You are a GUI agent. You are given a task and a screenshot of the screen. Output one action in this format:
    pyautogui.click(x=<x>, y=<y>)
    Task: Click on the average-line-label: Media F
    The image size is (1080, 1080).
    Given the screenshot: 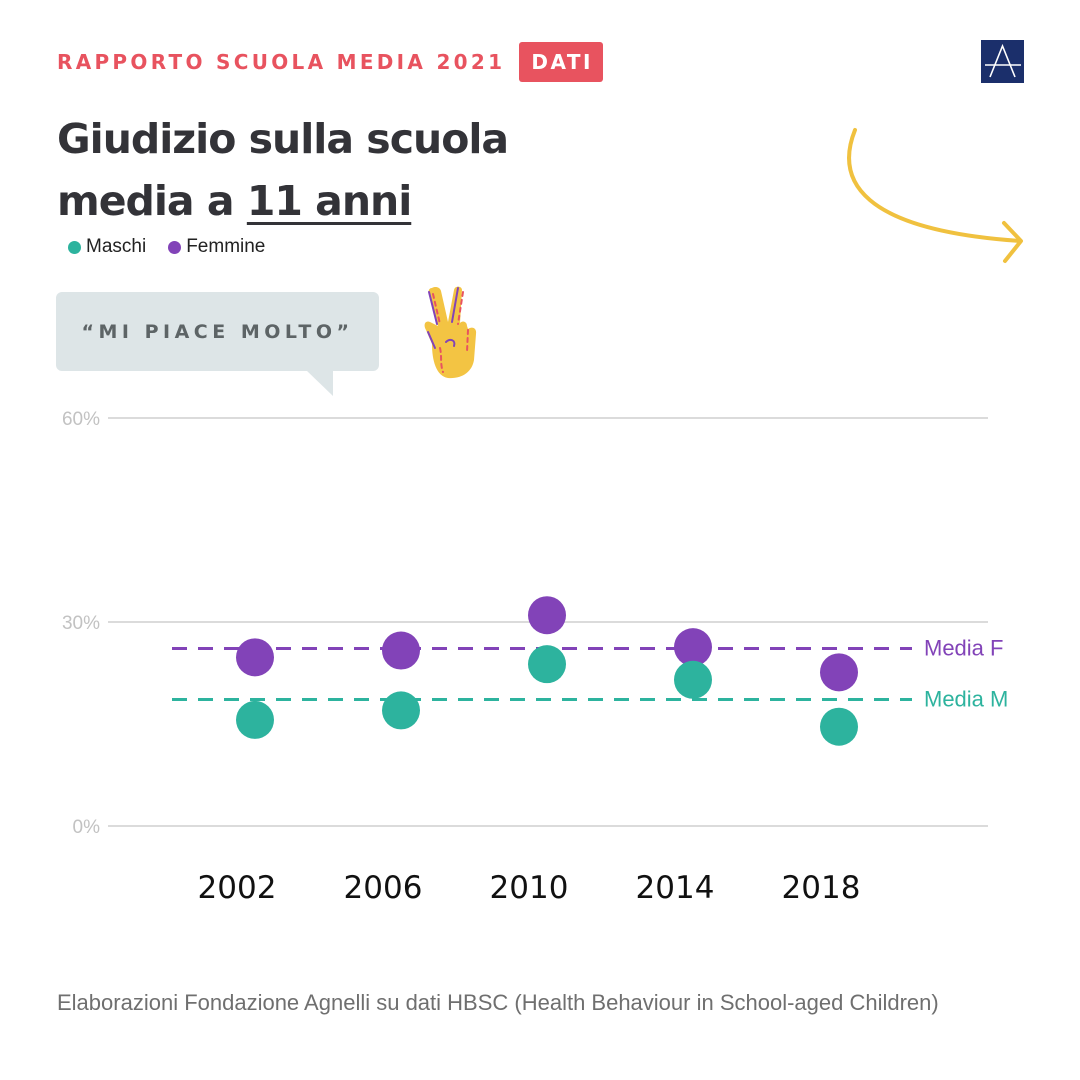 What is the action you would take?
    pyautogui.click(x=963, y=648)
    